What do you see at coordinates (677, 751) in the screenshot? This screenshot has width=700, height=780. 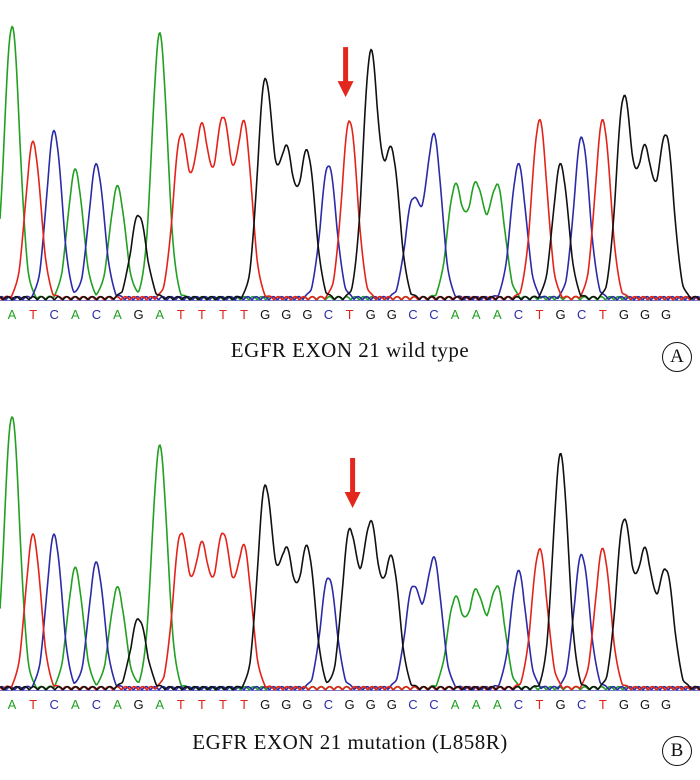 I see `panel-label-b: B` at bounding box center [677, 751].